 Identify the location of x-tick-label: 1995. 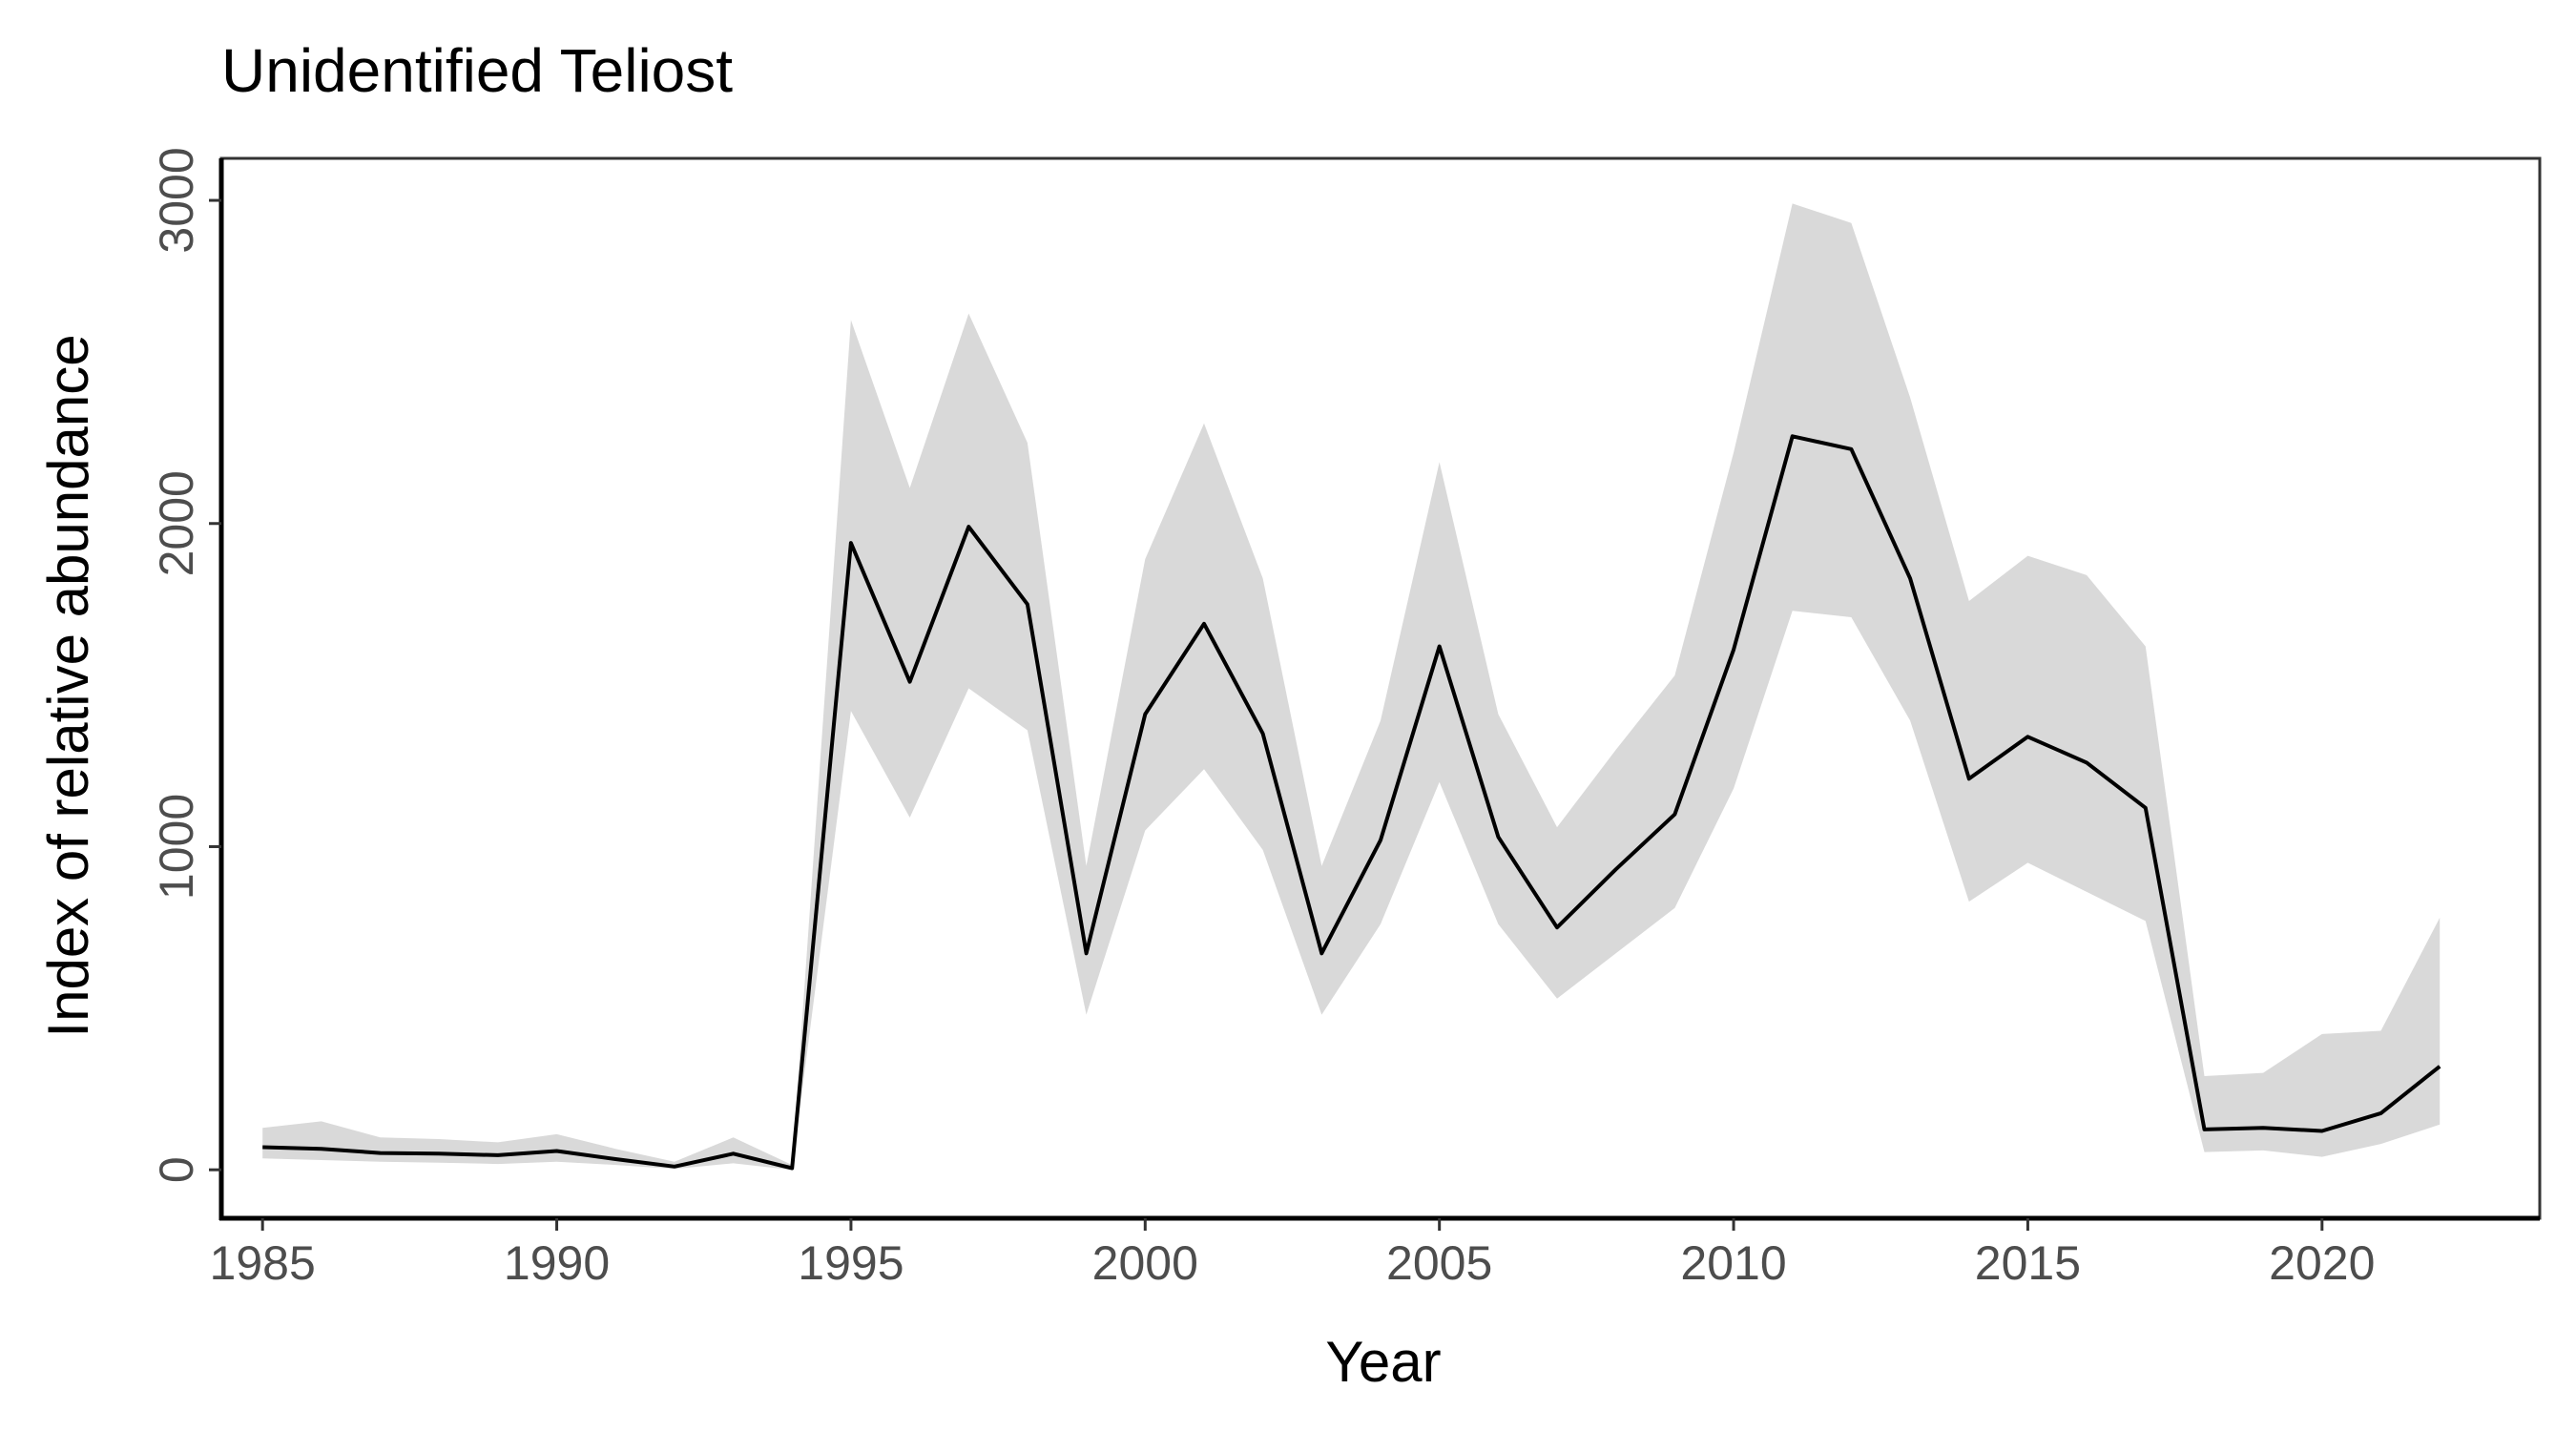
(851, 1263).